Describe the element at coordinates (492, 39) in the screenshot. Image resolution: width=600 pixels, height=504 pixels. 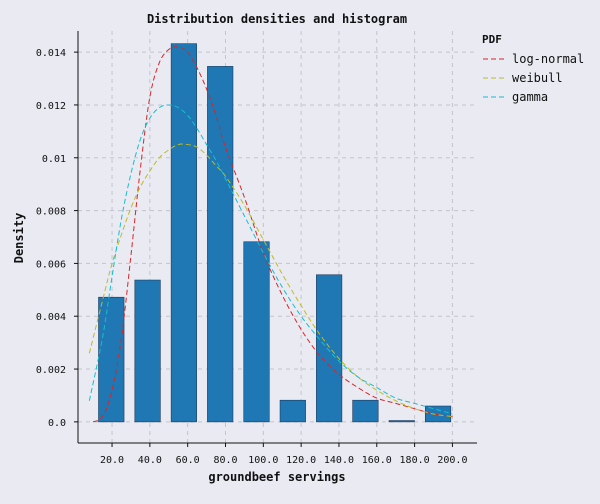
I see `legend-title: PDF` at that location.